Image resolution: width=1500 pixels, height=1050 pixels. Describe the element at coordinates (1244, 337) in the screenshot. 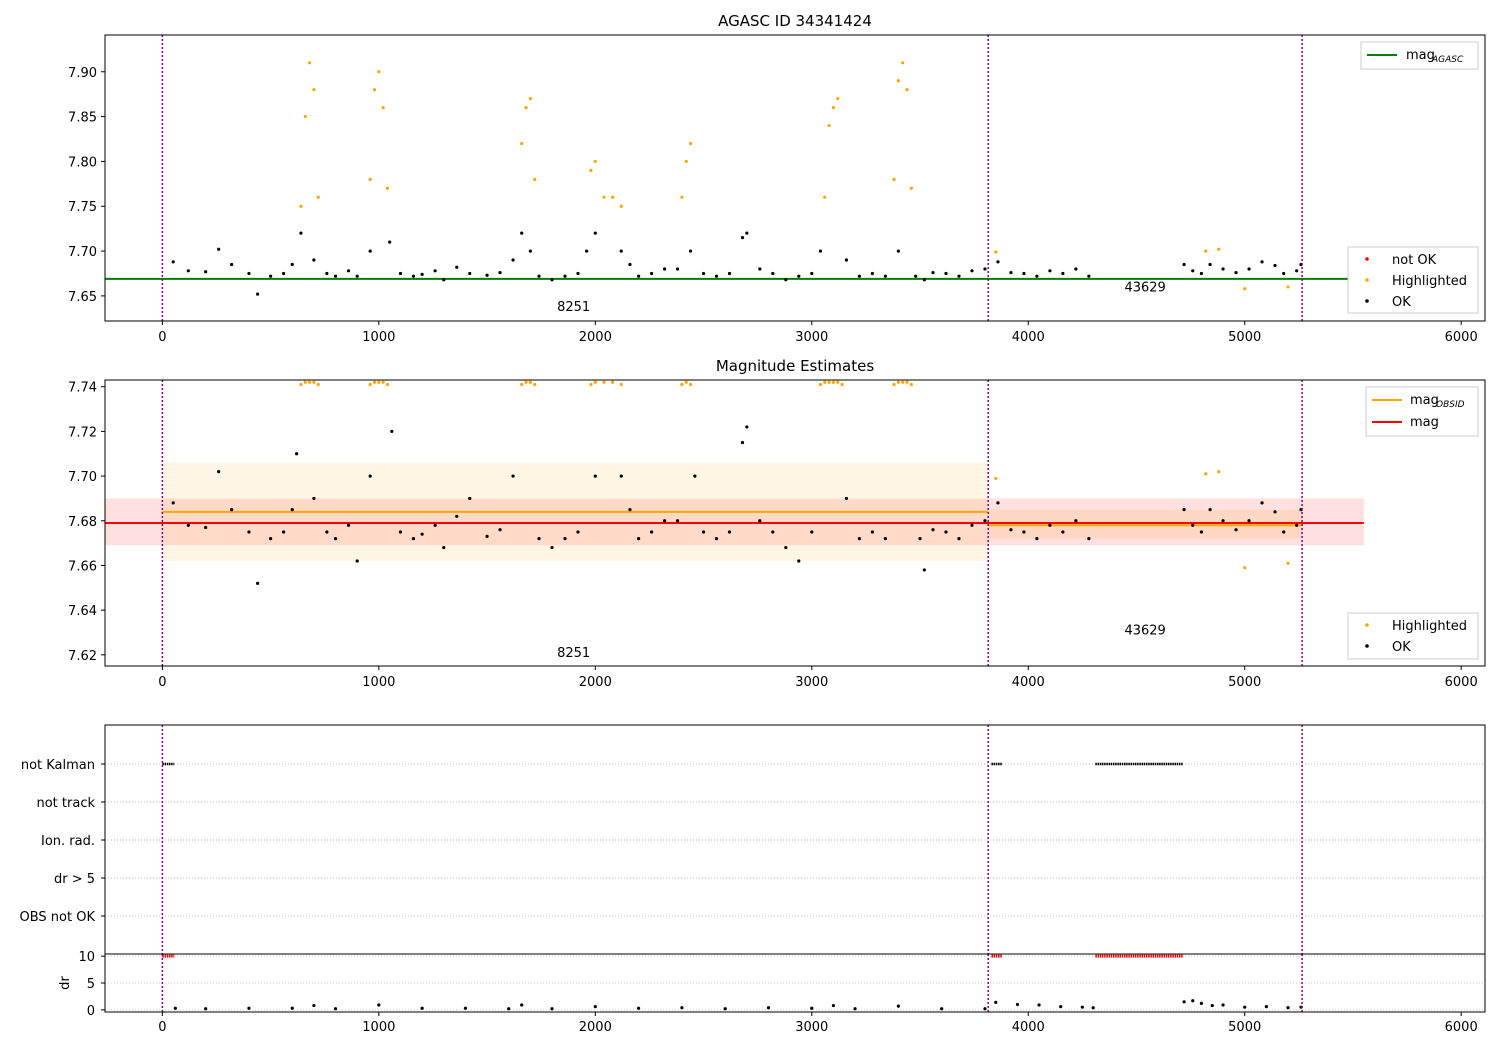

I see `x-tick-label: 5000` at that location.